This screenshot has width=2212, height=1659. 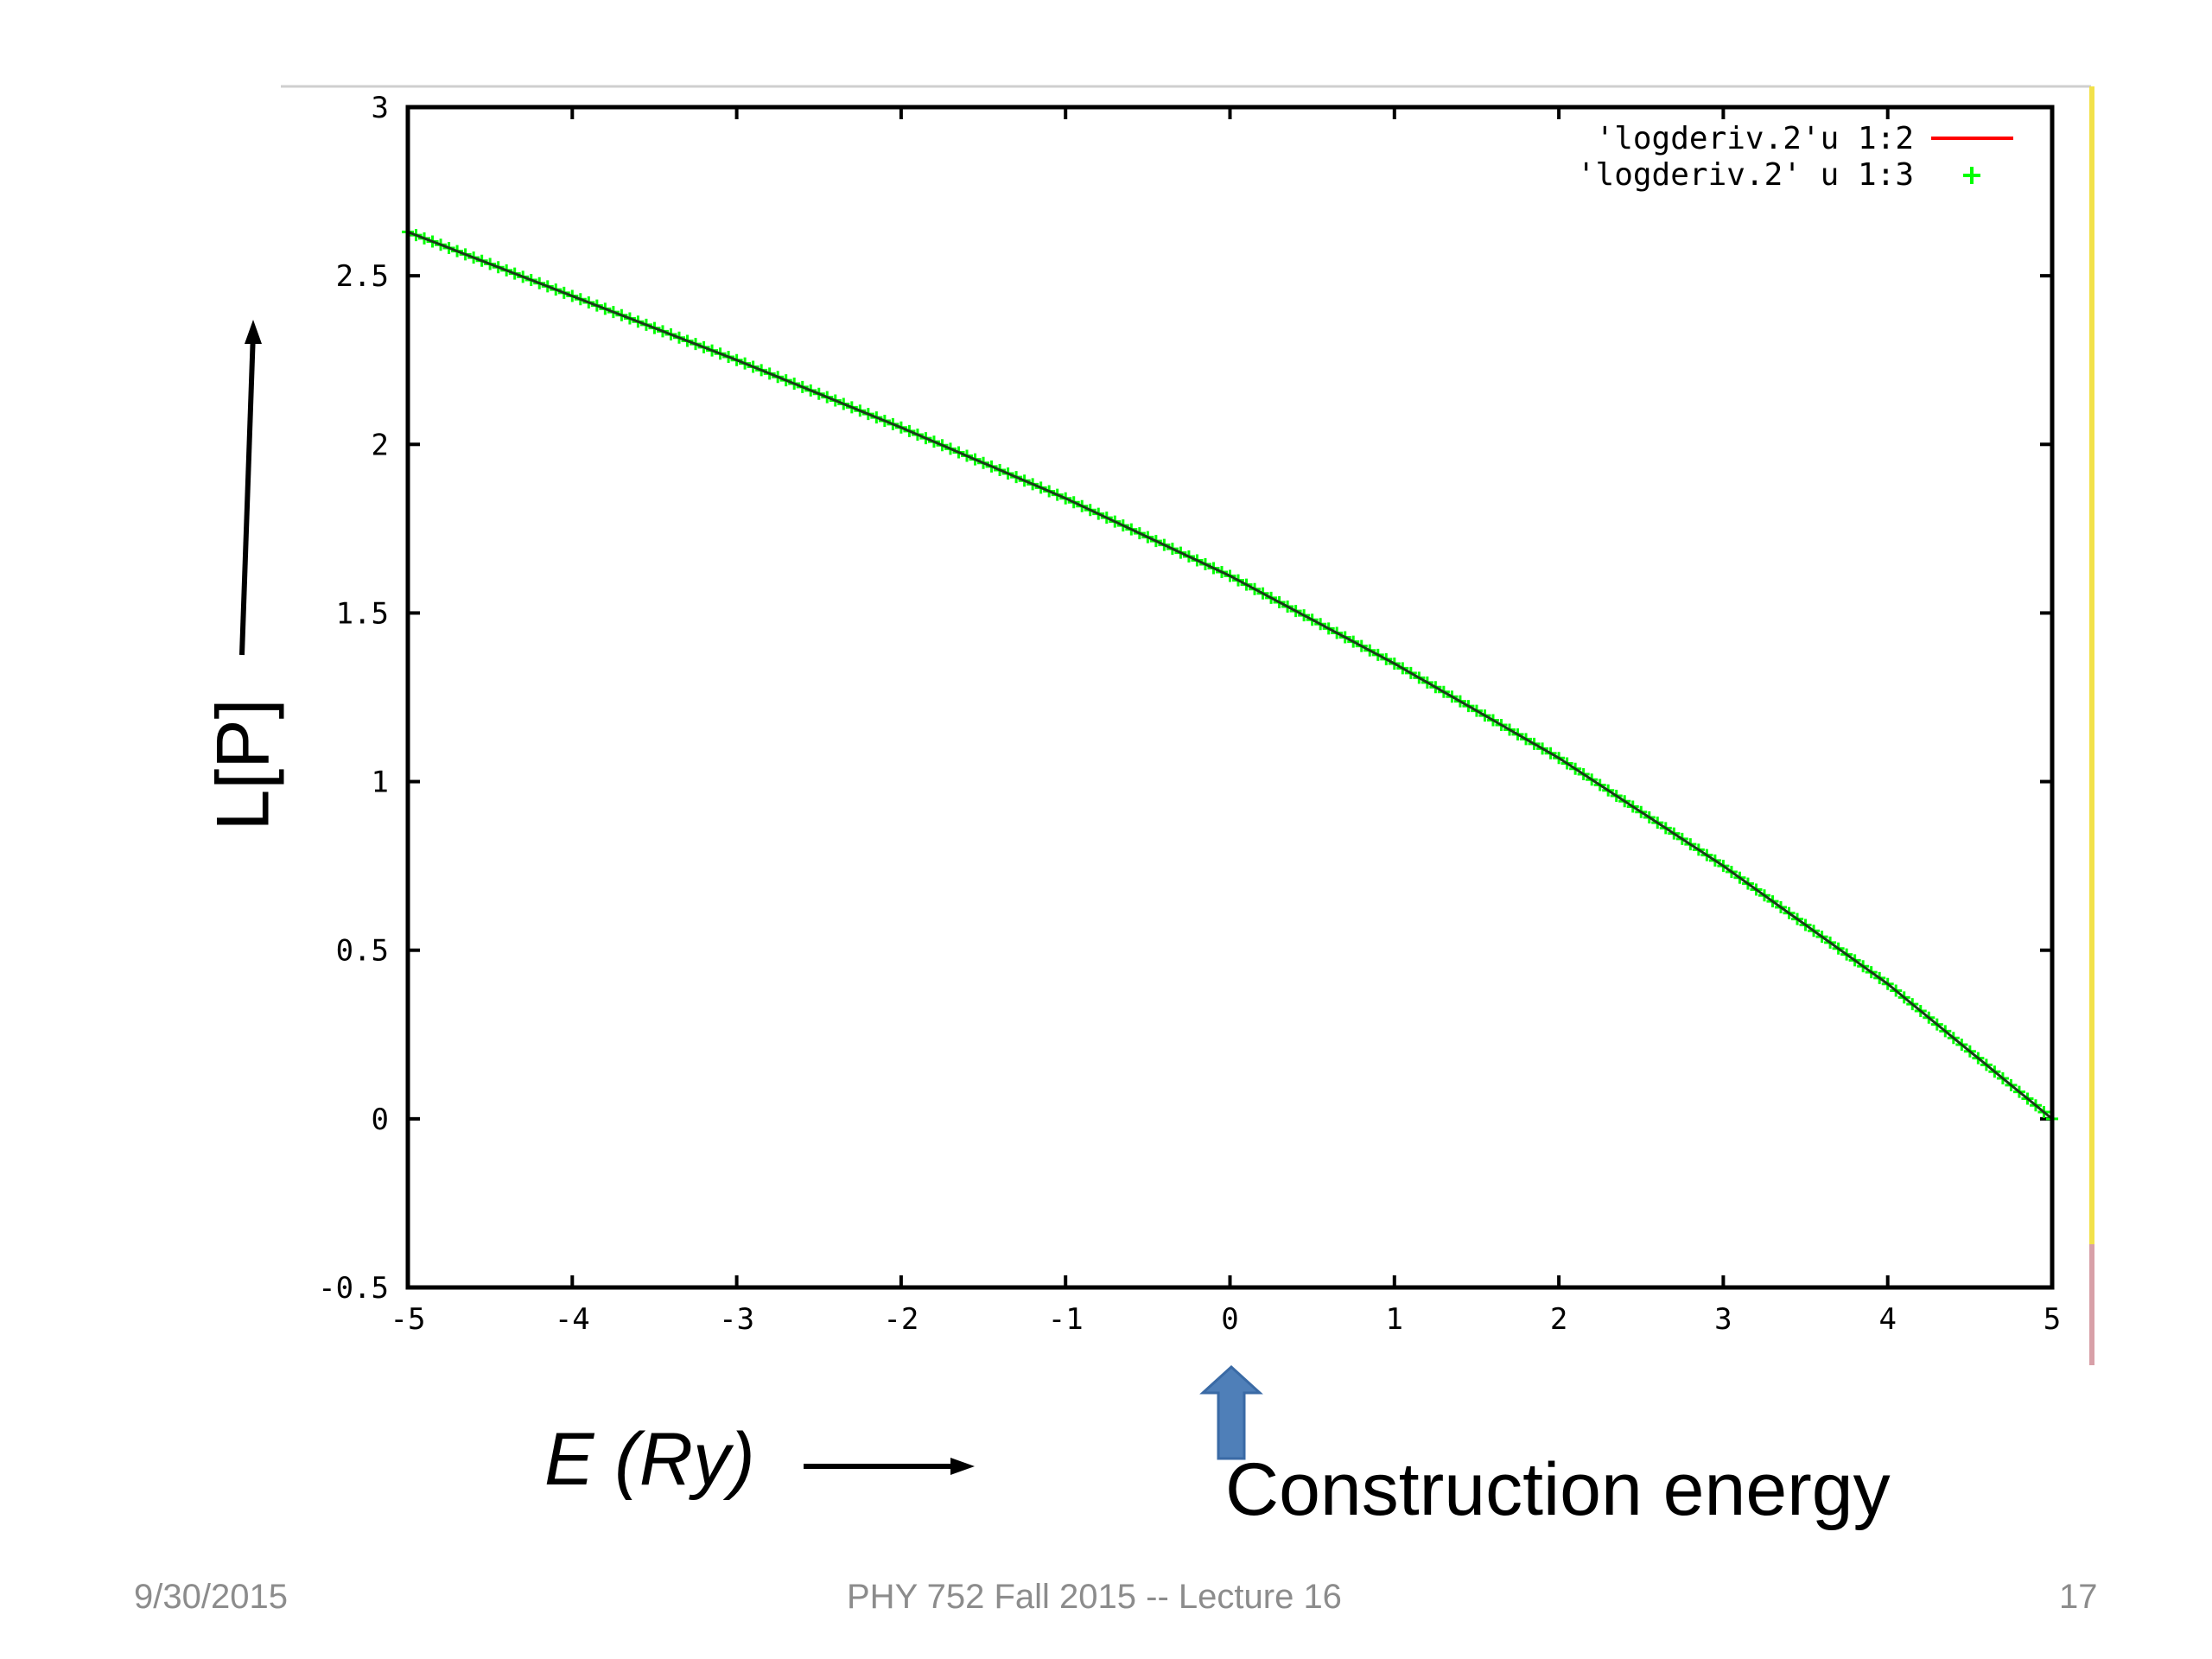 What do you see at coordinates (1723, 1319) in the screenshot?
I see `x-tick-label: 3` at bounding box center [1723, 1319].